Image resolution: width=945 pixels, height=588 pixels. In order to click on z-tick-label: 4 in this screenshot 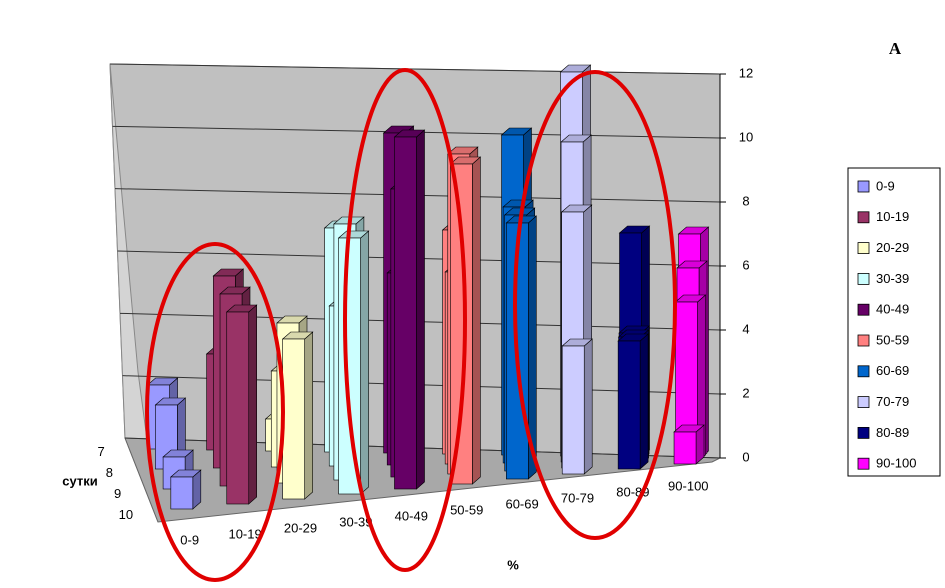, I will do `click(745, 328)`.